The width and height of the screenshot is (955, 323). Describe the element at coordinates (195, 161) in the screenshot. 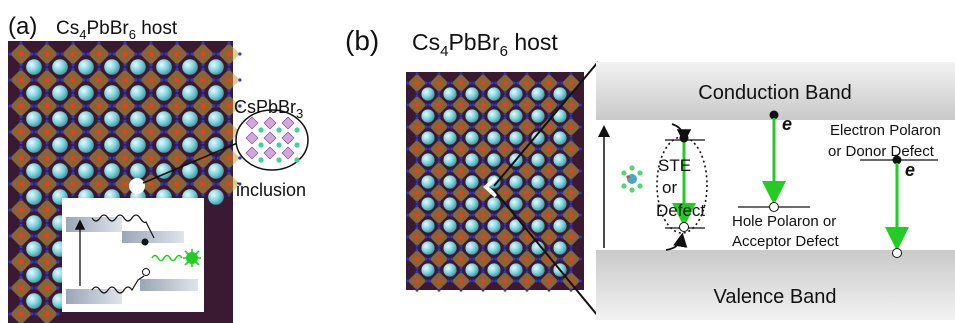

I see `inclusion-pointer` at that location.